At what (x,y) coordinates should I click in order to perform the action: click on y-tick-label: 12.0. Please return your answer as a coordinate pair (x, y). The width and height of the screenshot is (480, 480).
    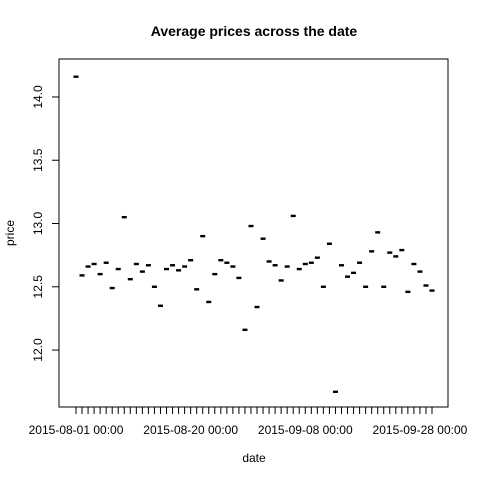
    Looking at the image, I should click on (38, 350).